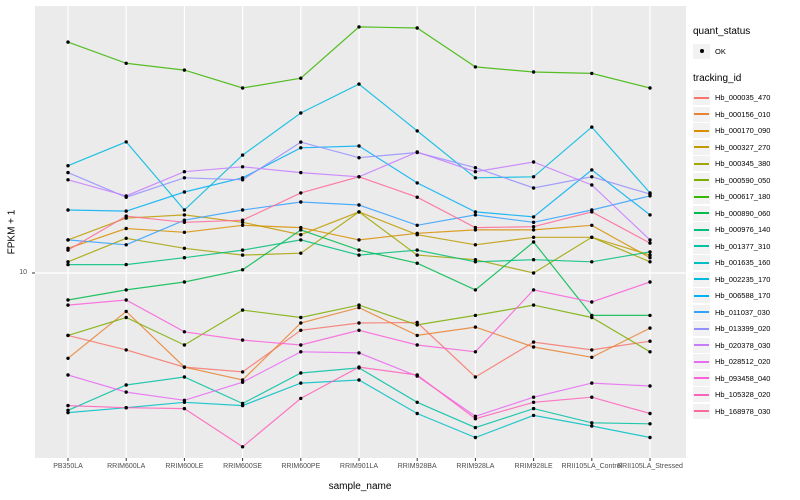  Describe the element at coordinates (243, 466) in the screenshot. I see `x-tick-label-RRIM600SE: RRIM600SE` at that location.